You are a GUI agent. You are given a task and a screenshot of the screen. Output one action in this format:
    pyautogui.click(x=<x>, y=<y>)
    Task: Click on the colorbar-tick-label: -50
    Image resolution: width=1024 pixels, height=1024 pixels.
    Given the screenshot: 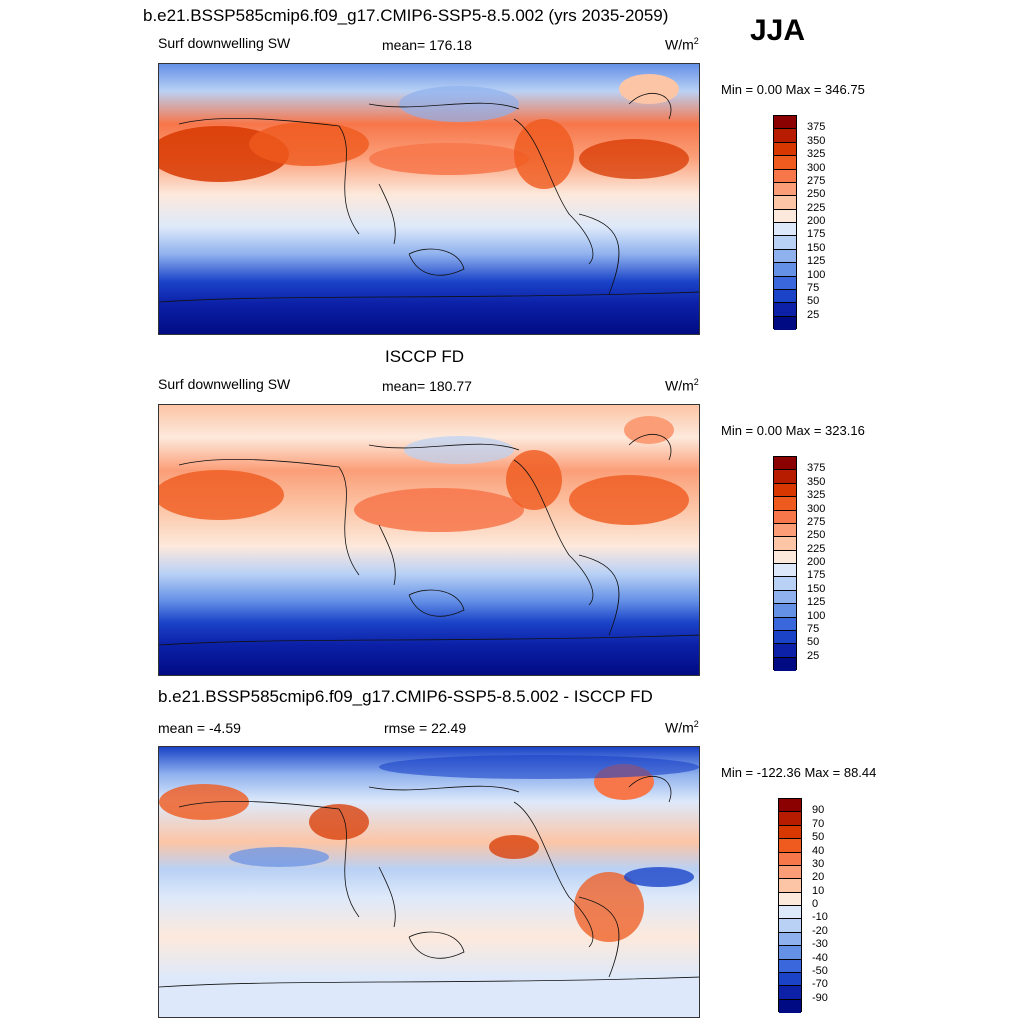 What is the action you would take?
    pyautogui.click(x=820, y=970)
    